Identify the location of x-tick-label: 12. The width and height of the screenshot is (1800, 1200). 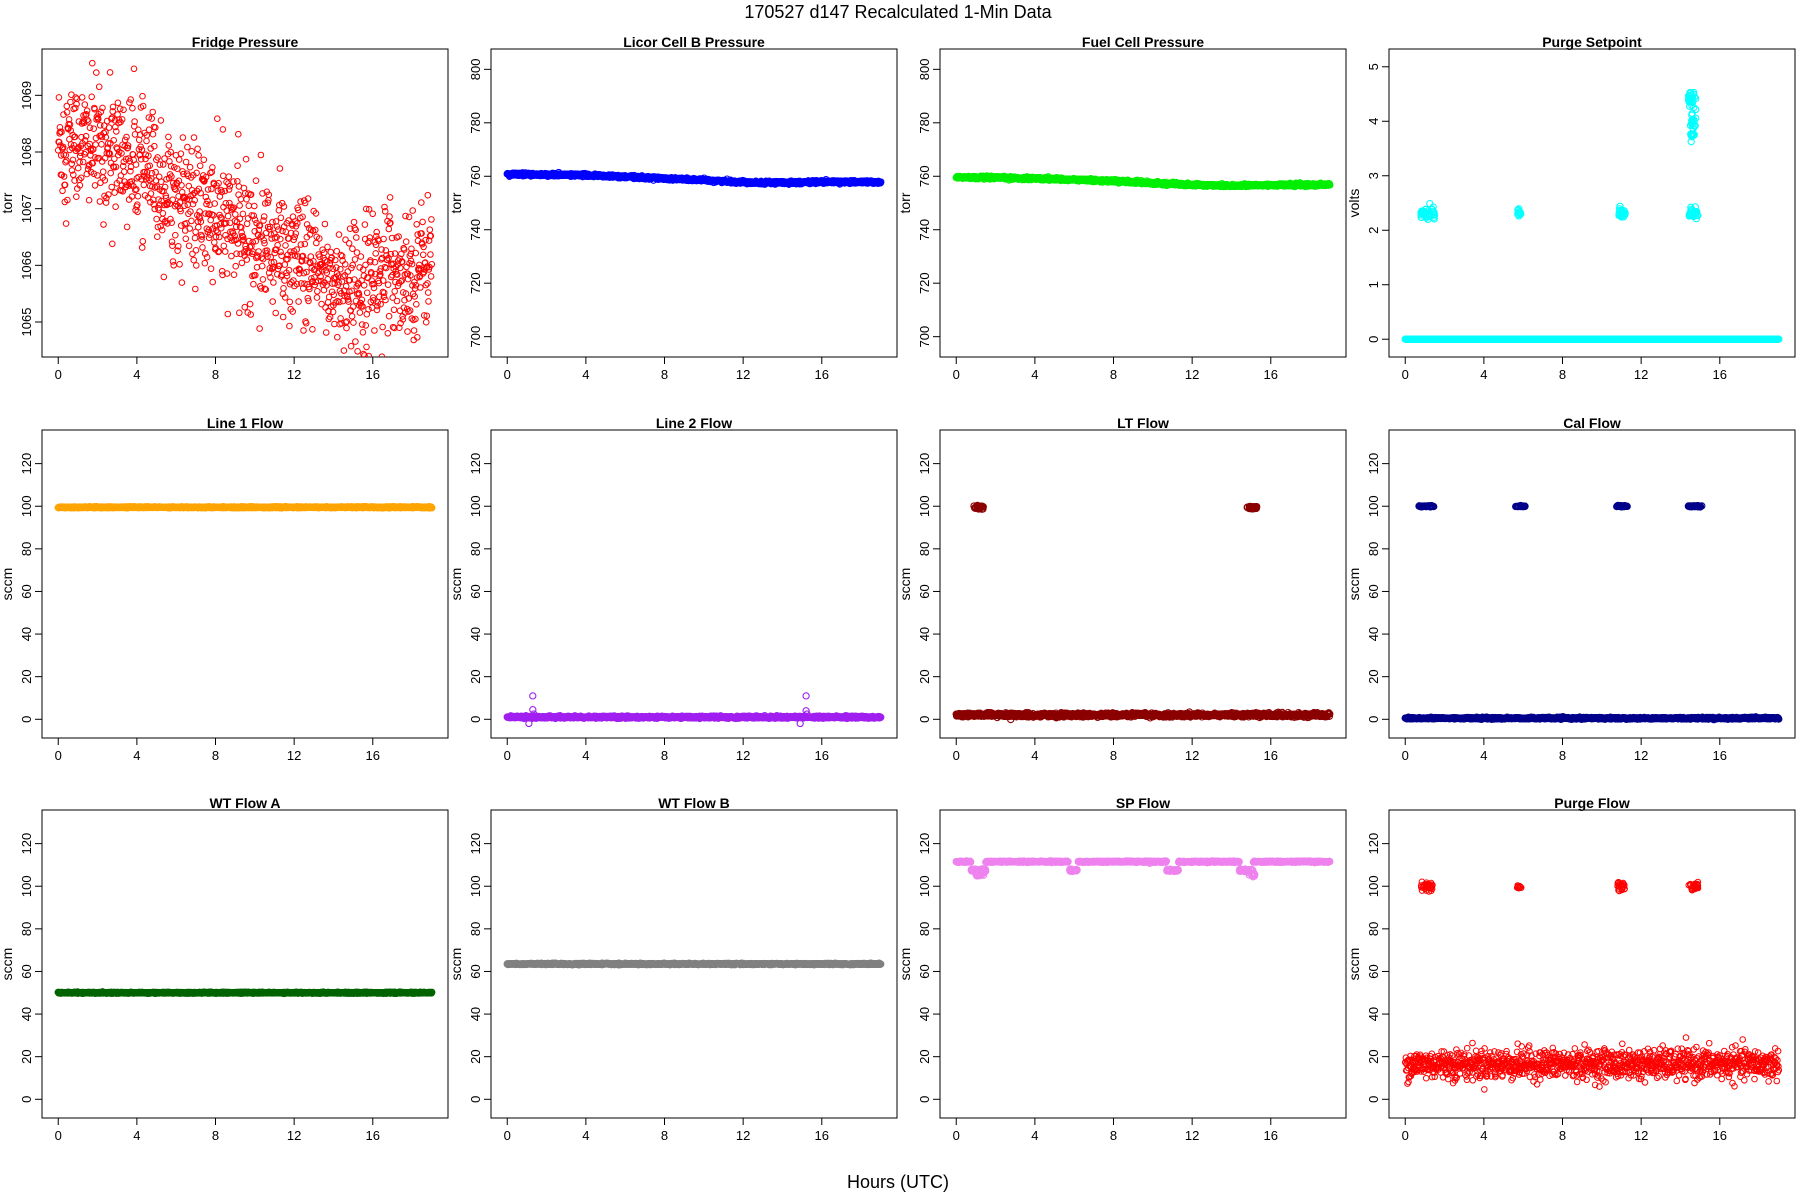
(294, 755).